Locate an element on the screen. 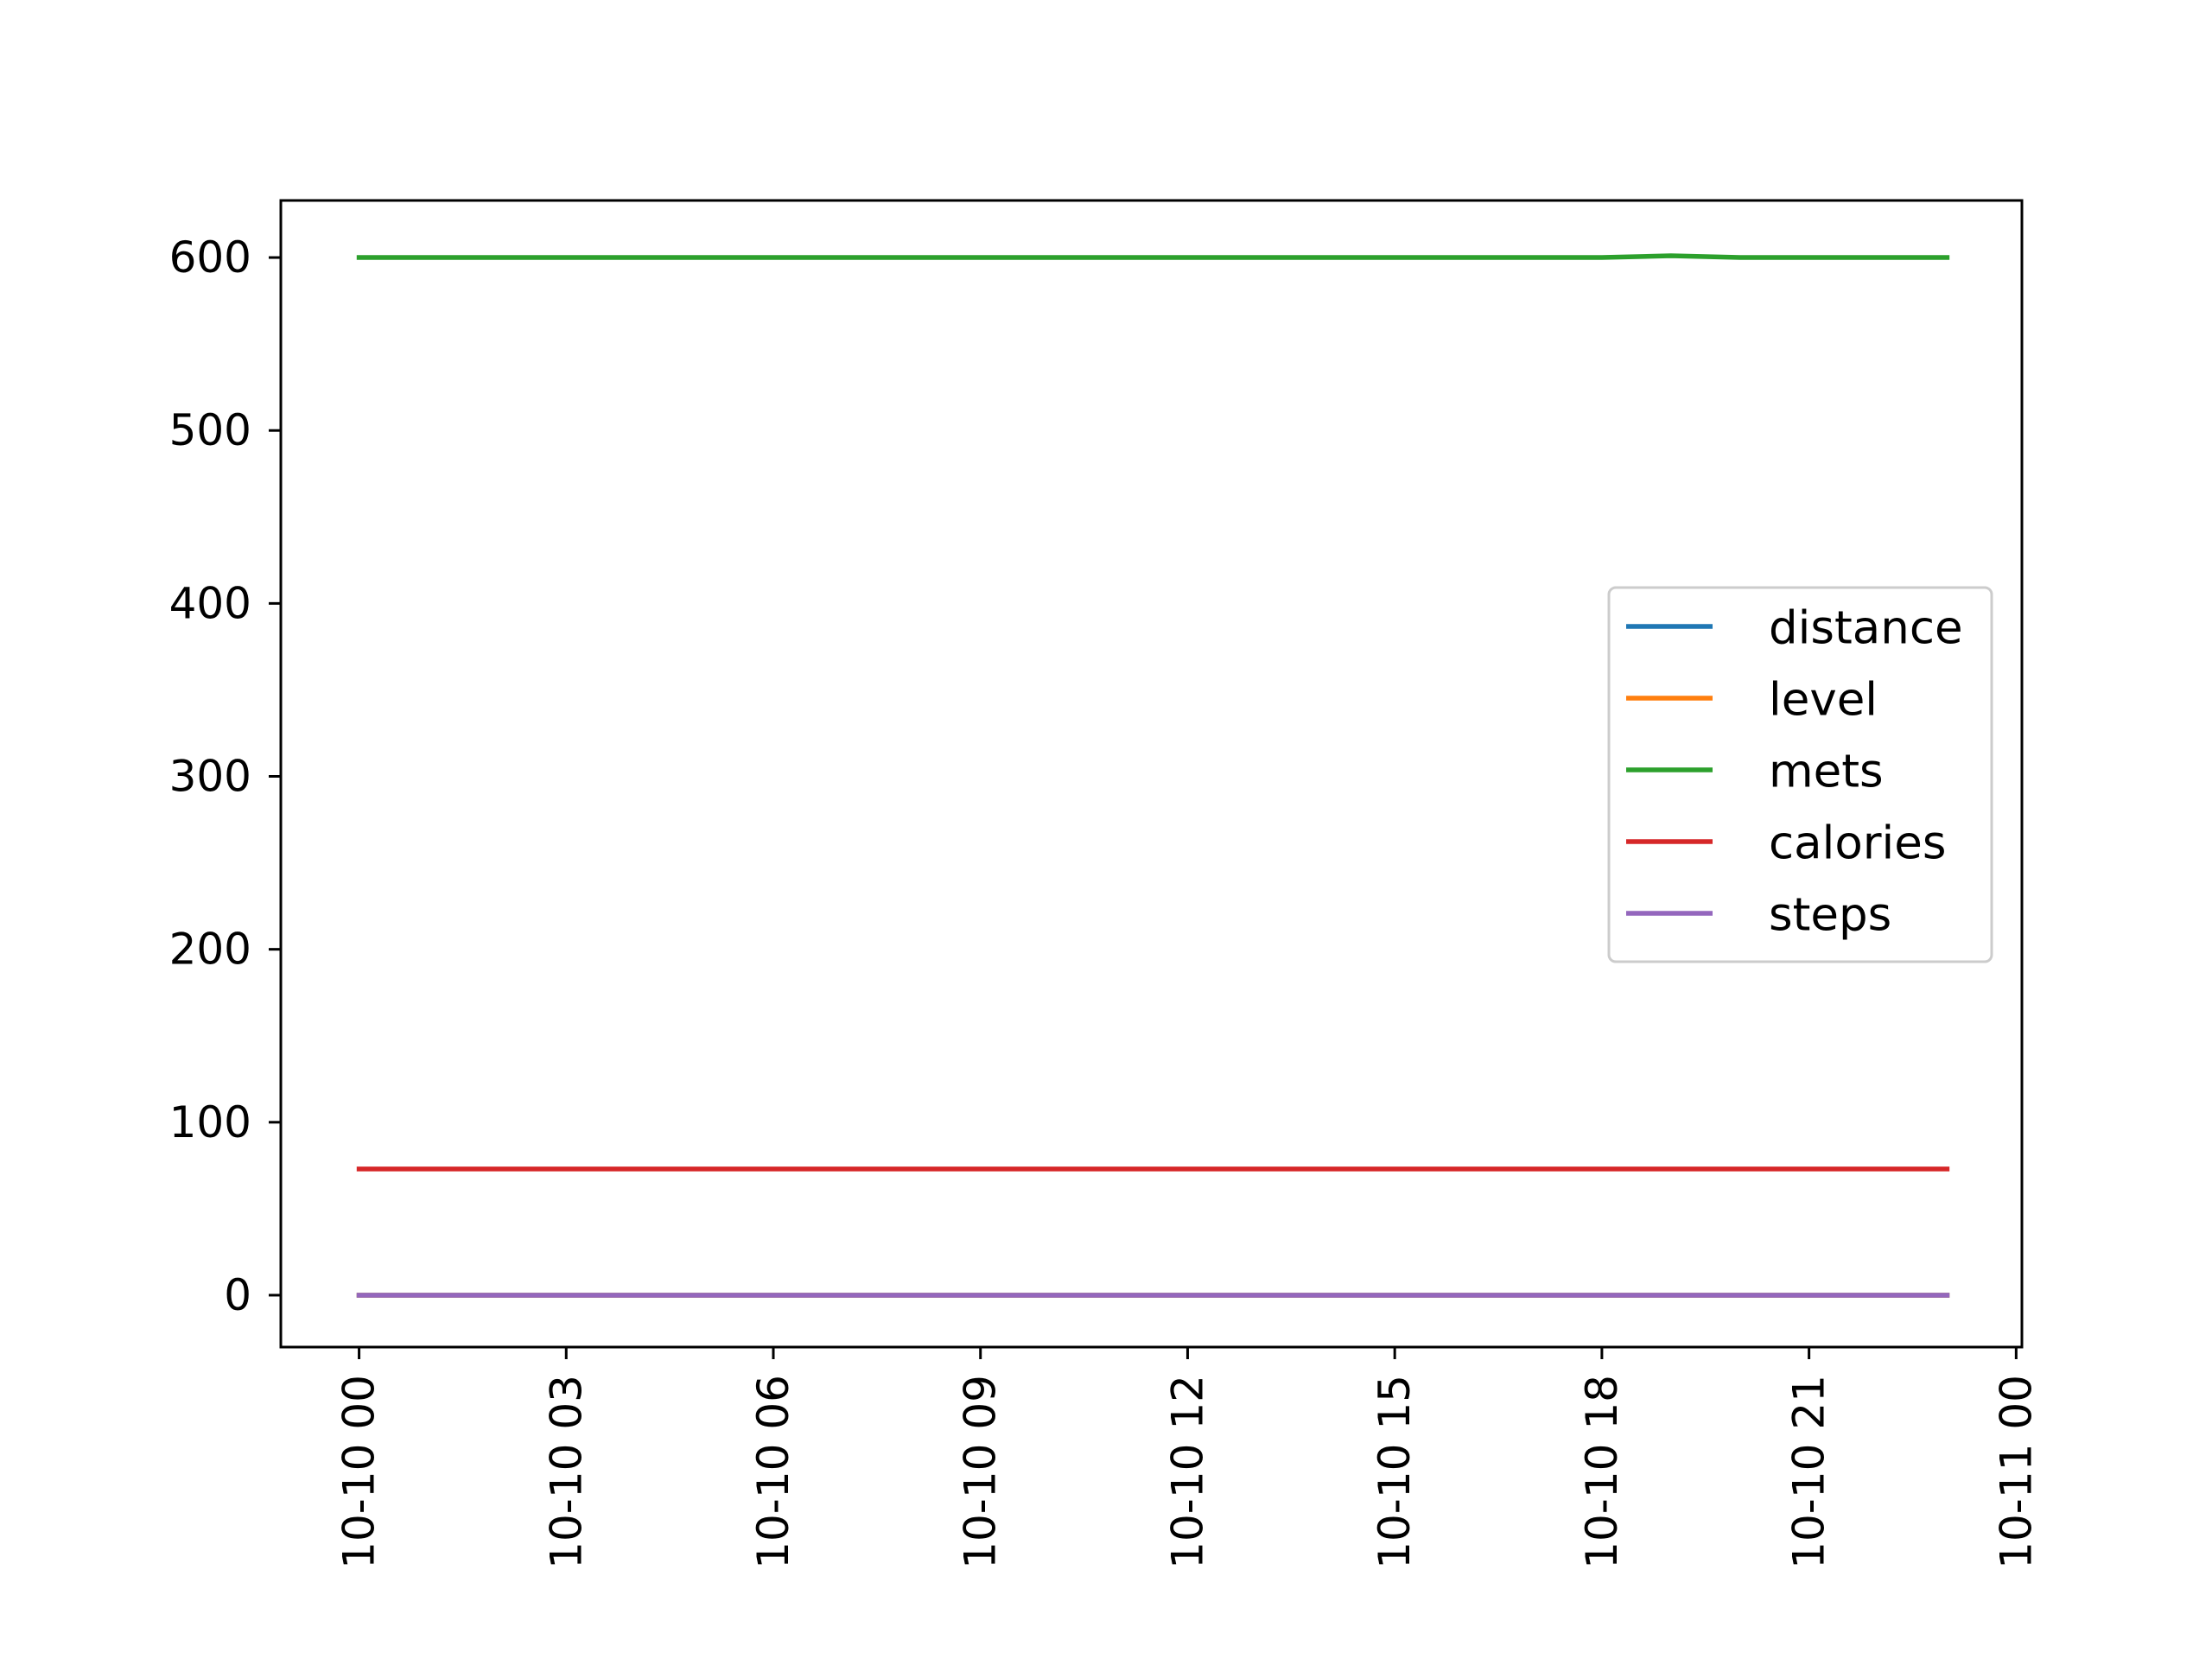 The width and height of the screenshot is (2212, 1659). x-tick-label: 10-11 00 is located at coordinates (2016, 1472).